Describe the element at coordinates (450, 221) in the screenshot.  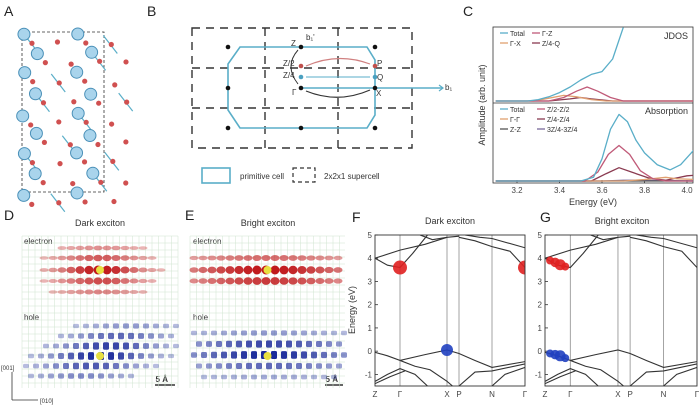
I see `panel-title-f: Dark exciton` at that location.